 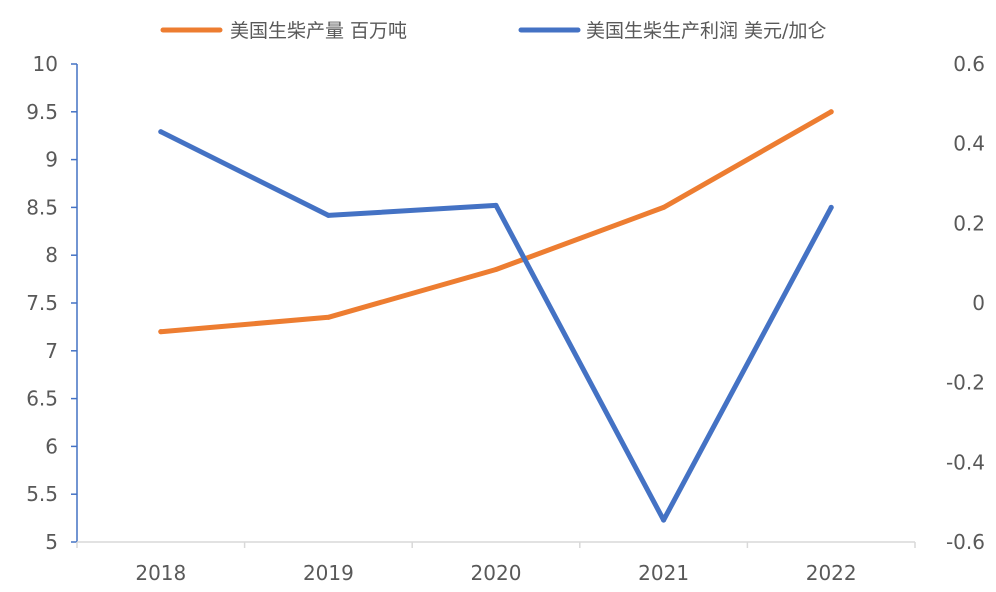 What do you see at coordinates (969, 144) in the screenshot?
I see `right-tick-label: 0.4` at bounding box center [969, 144].